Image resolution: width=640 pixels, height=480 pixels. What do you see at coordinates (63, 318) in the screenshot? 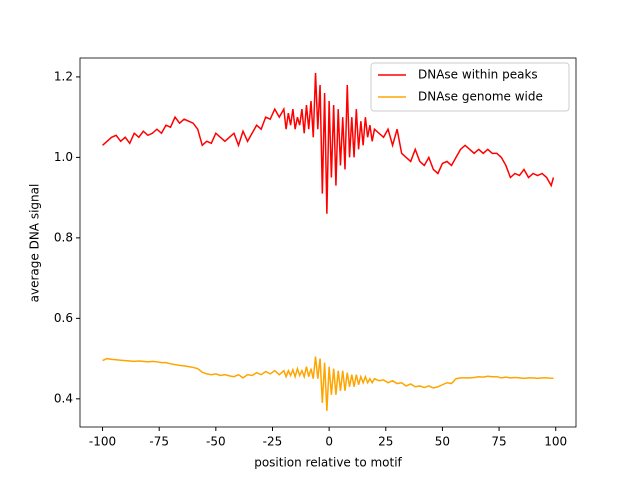
I see `y-tick-label: 0.6` at bounding box center [63, 318].